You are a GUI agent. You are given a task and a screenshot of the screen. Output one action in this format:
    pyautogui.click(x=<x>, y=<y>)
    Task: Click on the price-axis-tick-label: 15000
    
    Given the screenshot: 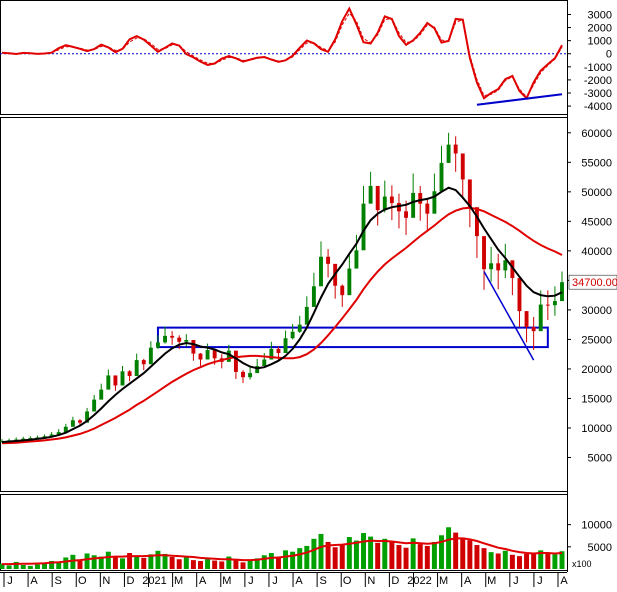 What is the action you would take?
    pyautogui.click(x=596, y=399)
    